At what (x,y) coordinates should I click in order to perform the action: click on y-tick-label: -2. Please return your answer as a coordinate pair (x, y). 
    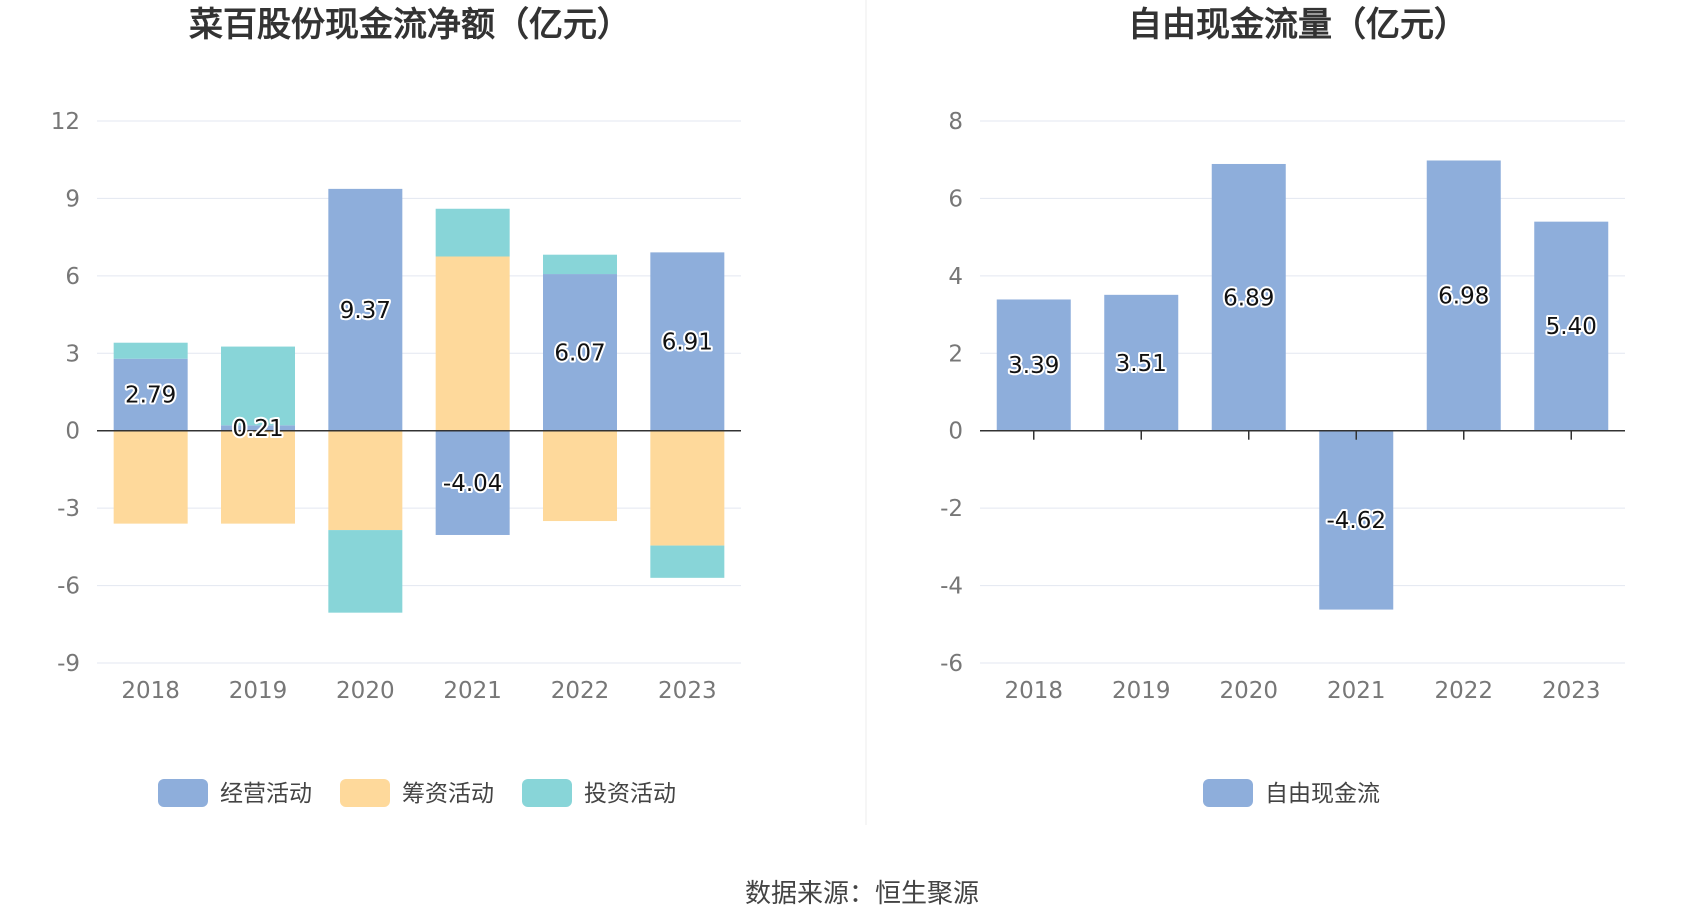
    Looking at the image, I should click on (951, 509).